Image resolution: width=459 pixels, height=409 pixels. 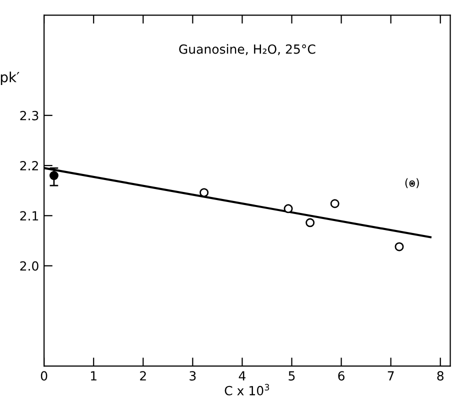 What do you see at coordinates (93, 375) in the screenshot?
I see `x-tick-label: 1` at bounding box center [93, 375].